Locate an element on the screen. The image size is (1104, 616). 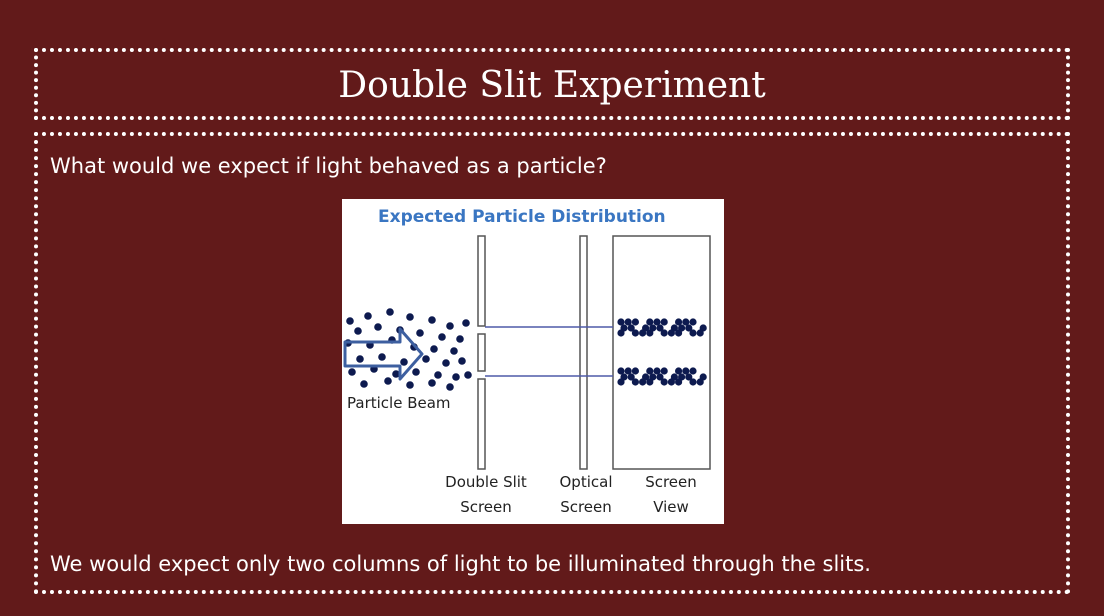
particle-beam-label: Particle Beam is located at coordinates (399, 403).